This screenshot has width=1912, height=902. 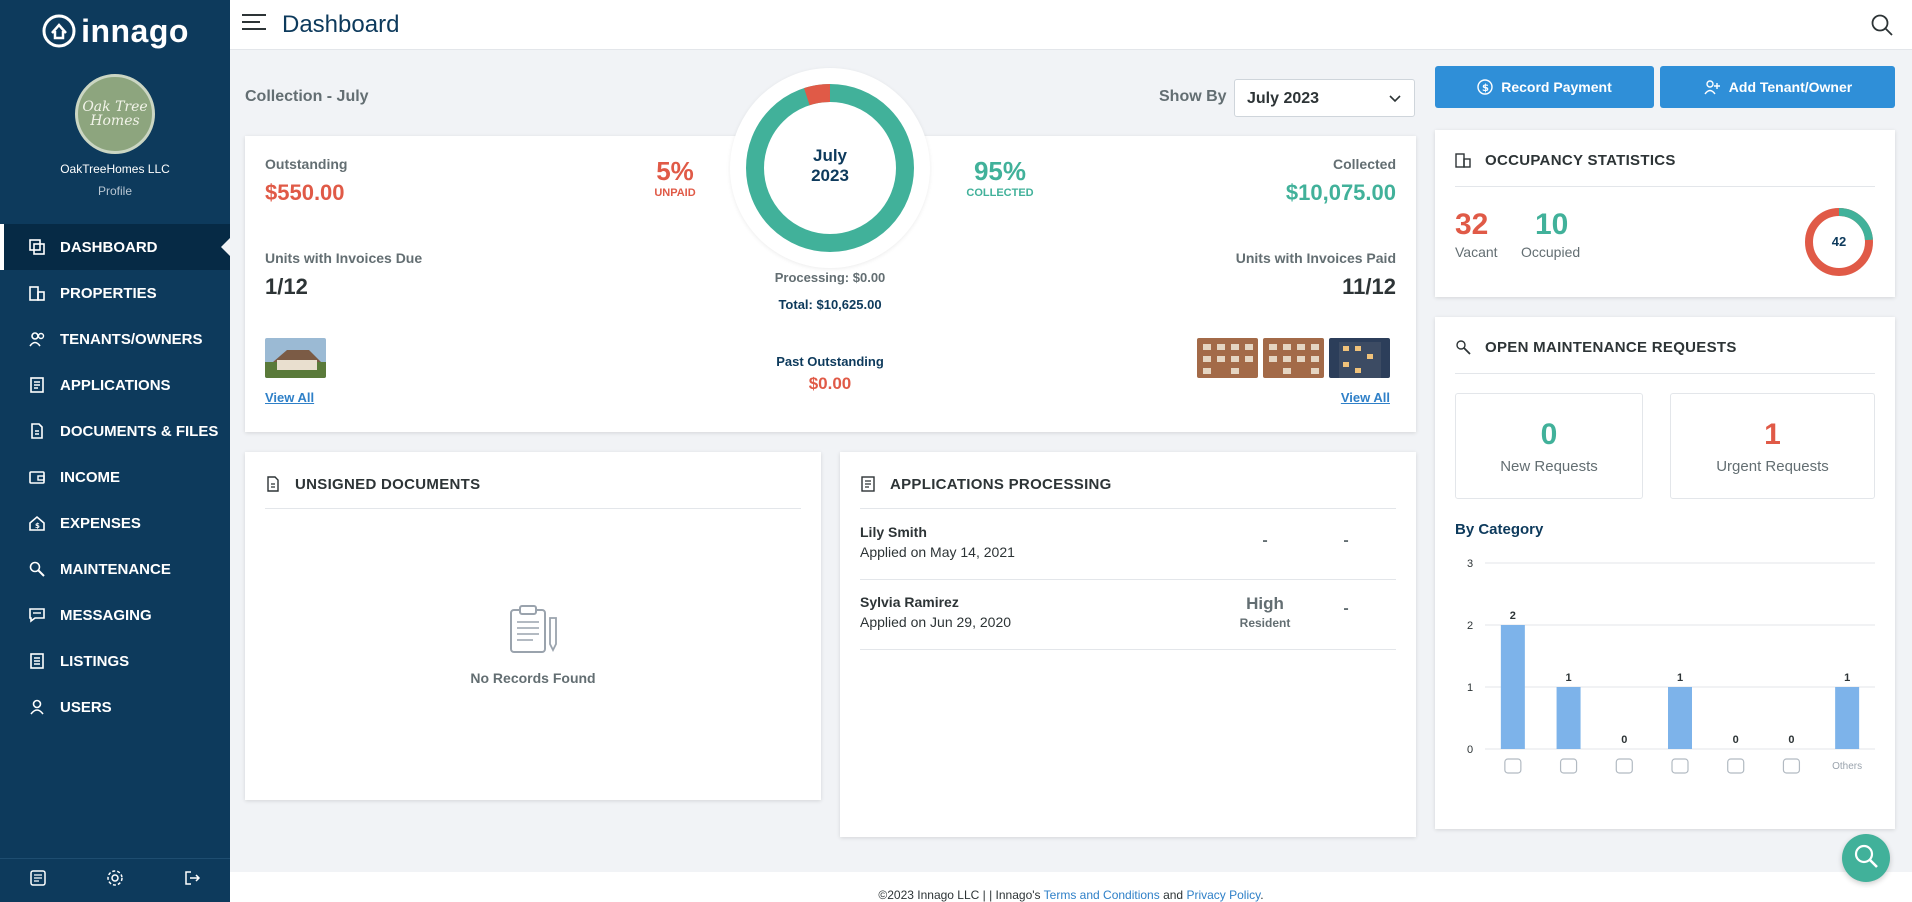 I want to click on innago-logo-icon, so click(x=59, y=31).